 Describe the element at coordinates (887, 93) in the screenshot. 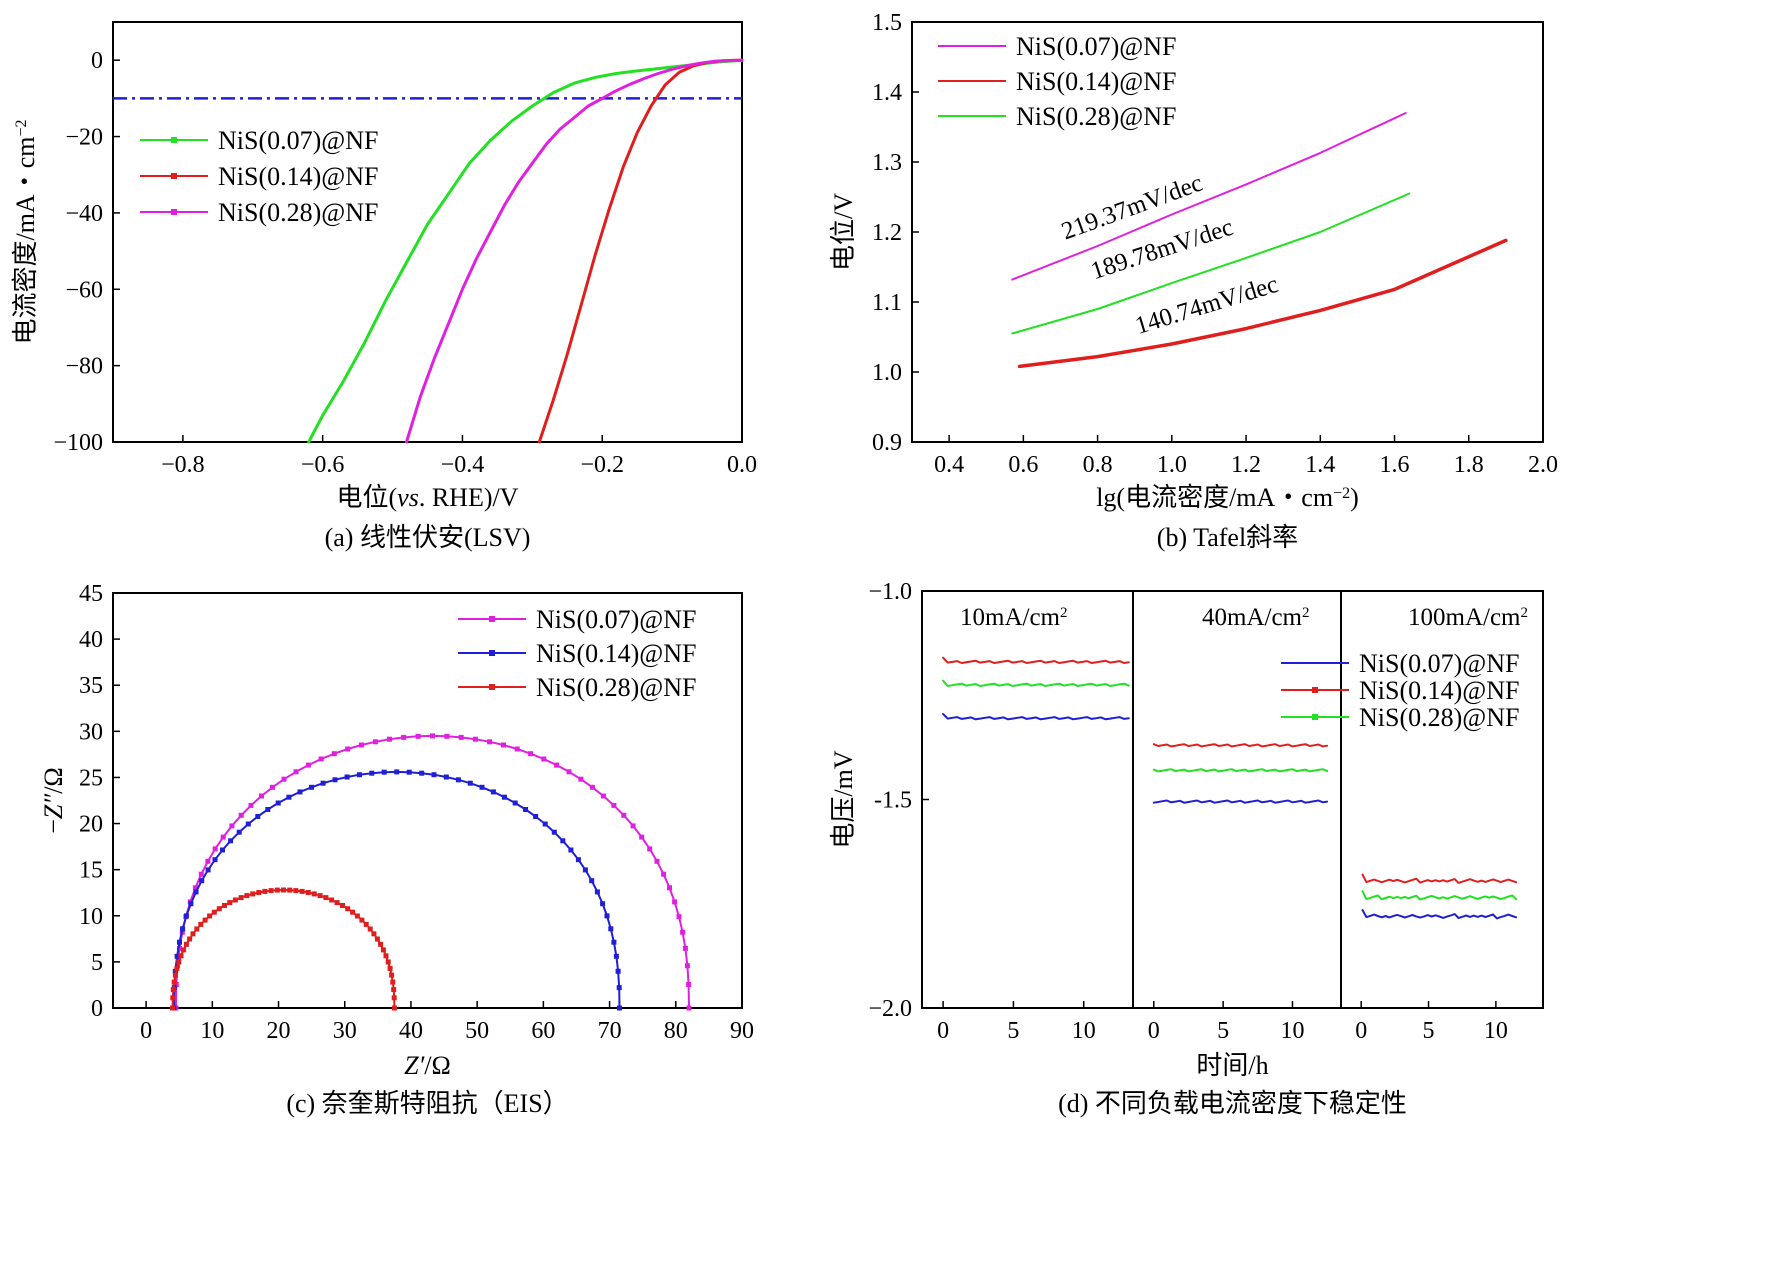

I see `panel-b-ytick-label: 1.4` at that location.